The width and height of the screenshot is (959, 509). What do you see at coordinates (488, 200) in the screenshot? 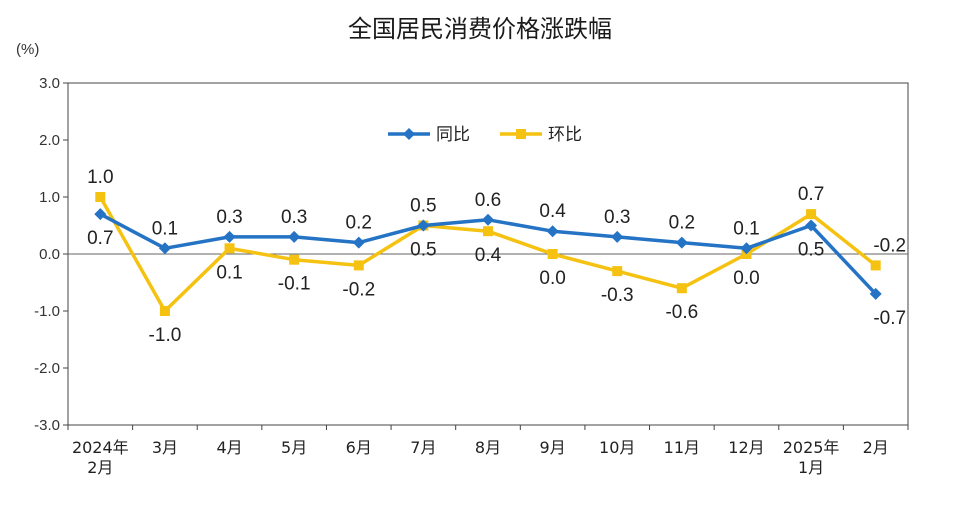
I see `data-label: 0.6` at bounding box center [488, 200].